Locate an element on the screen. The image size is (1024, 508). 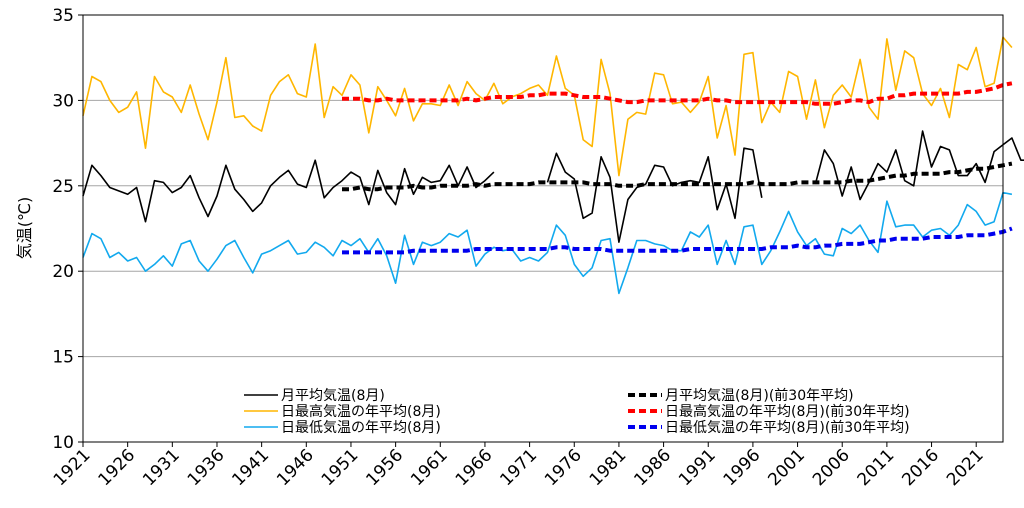
x-tick-label: 2011 is located at coordinates (876, 467).